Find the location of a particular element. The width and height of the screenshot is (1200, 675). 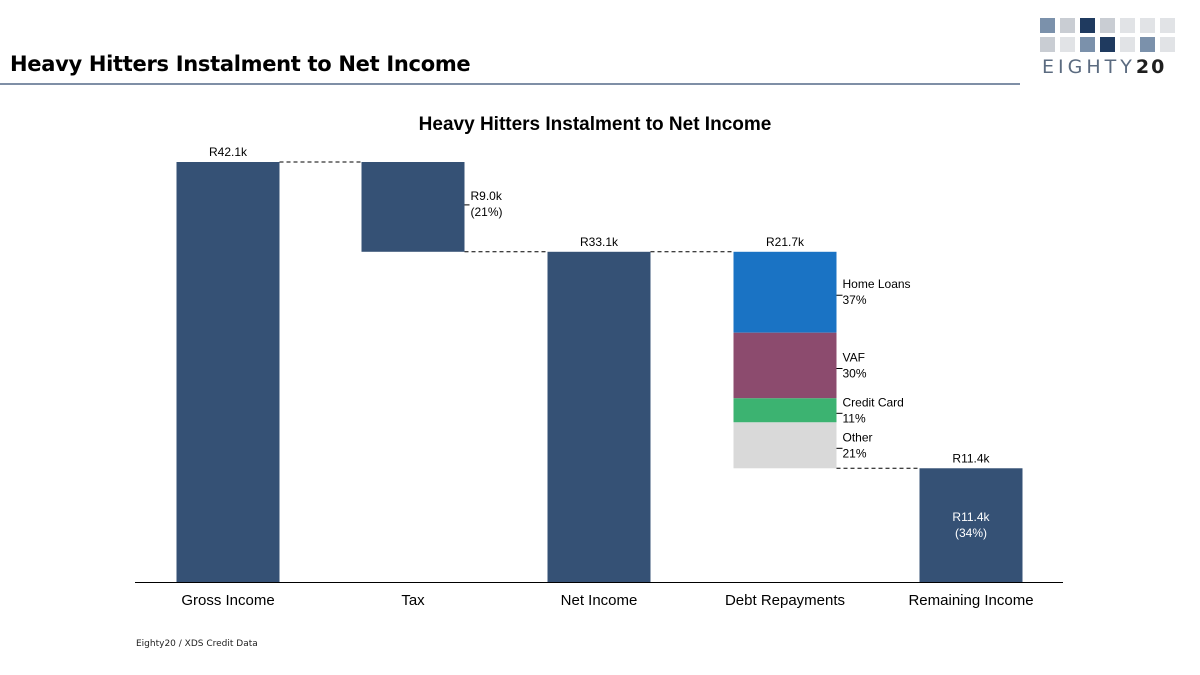

segment-label-credit-card: Credit Card is located at coordinates (873, 402).